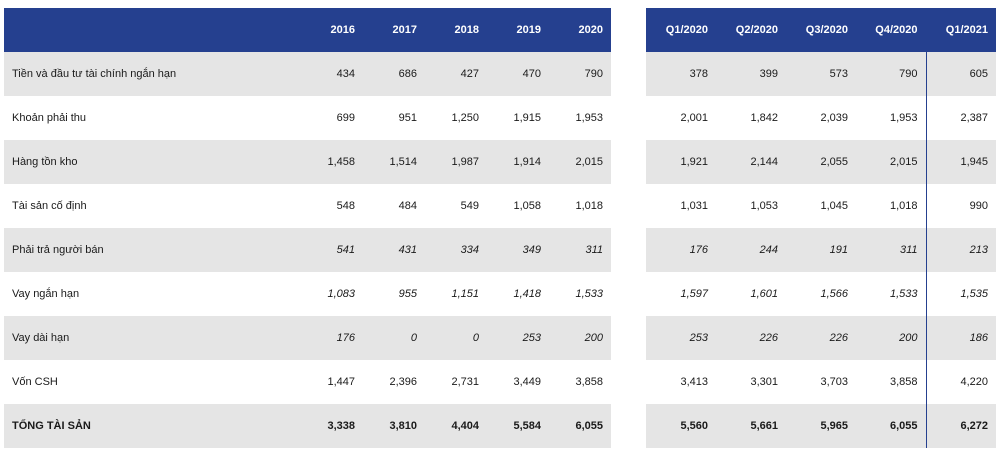 Image resolution: width=1000 pixels, height=451 pixels. I want to click on table-row: Vay dài hạn 176 0 0 253 200, so click(307, 338).